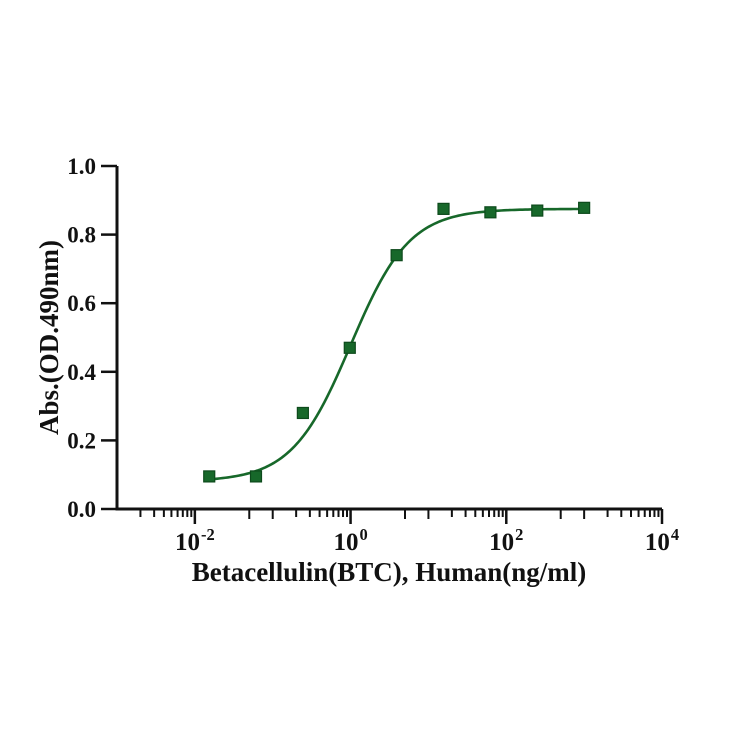 Image resolution: width=738 pixels, height=738 pixels. Describe the element at coordinates (49, 337) in the screenshot. I see `y-axis-title: Abs.(OD.490nm)` at that location.